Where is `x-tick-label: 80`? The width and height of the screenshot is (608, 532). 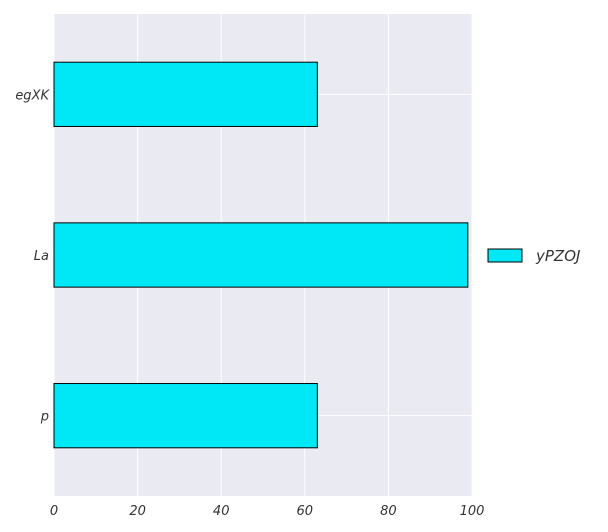 x-tick-label: 80 is located at coordinates (388, 511).